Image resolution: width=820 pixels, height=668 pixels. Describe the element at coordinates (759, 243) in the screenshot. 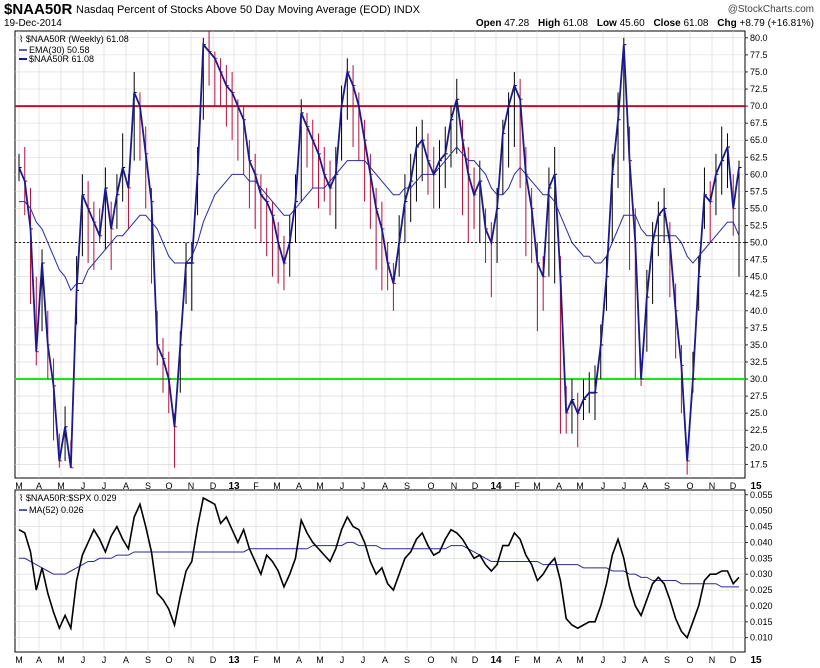

I see `y-tick-label: 50.0` at that location.